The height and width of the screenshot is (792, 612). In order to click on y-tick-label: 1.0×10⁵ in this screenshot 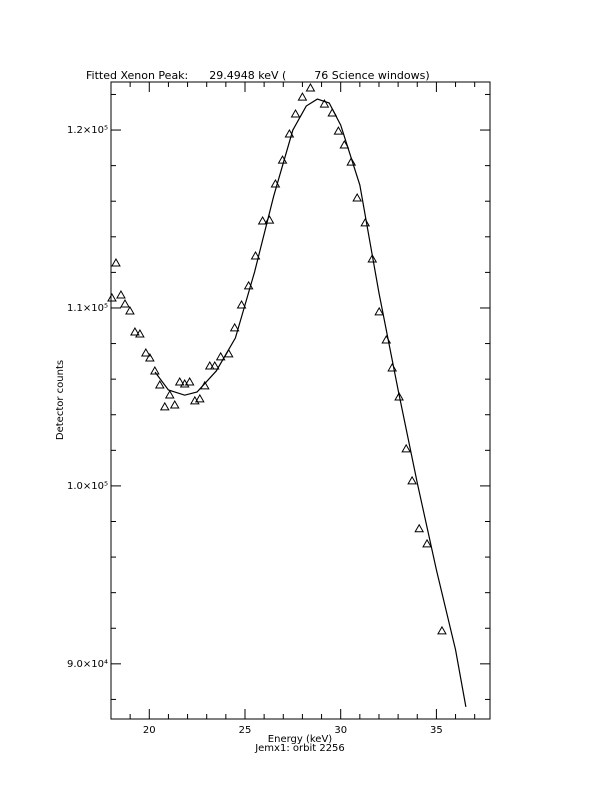, I will do `click(87, 486)`.